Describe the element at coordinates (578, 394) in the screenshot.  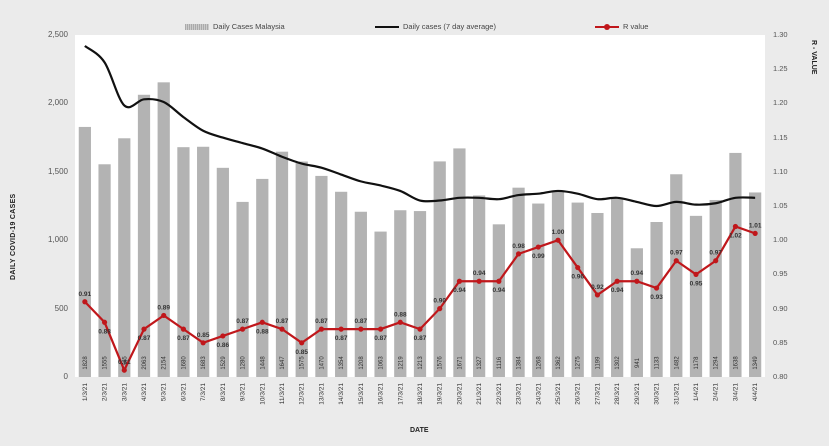
I see `x-tick-label: 26/3/21` at that location.